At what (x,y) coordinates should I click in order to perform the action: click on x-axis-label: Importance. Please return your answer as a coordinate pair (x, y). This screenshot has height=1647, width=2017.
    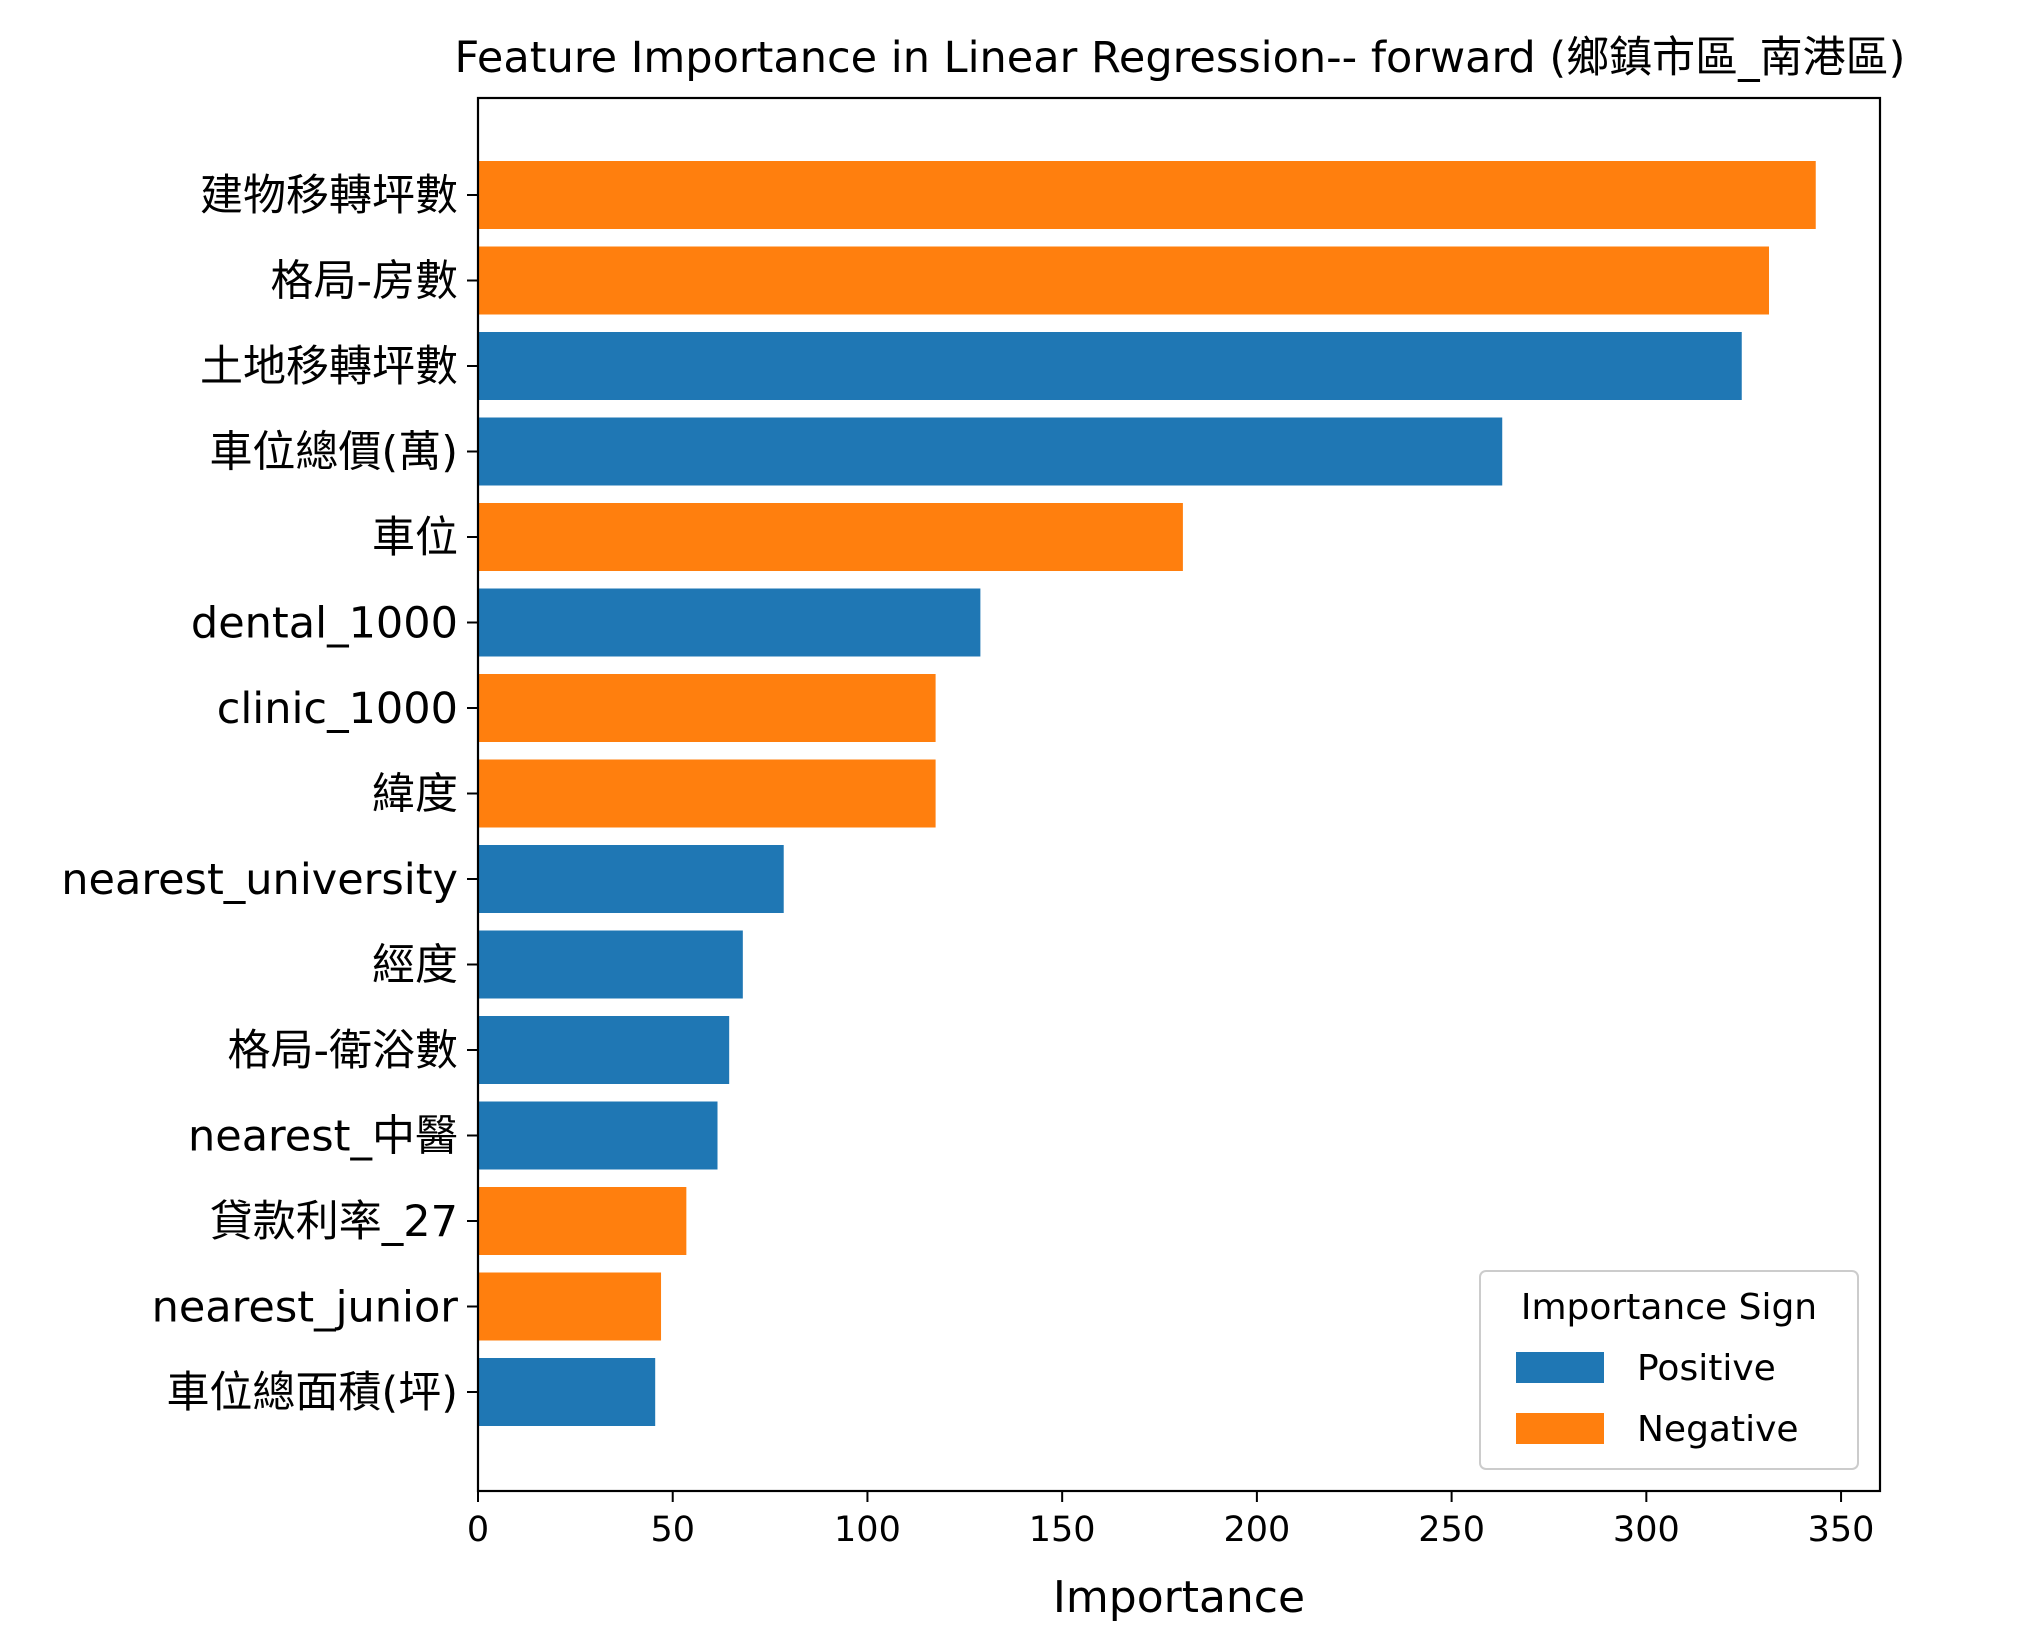
    Looking at the image, I should click on (1179, 1597).